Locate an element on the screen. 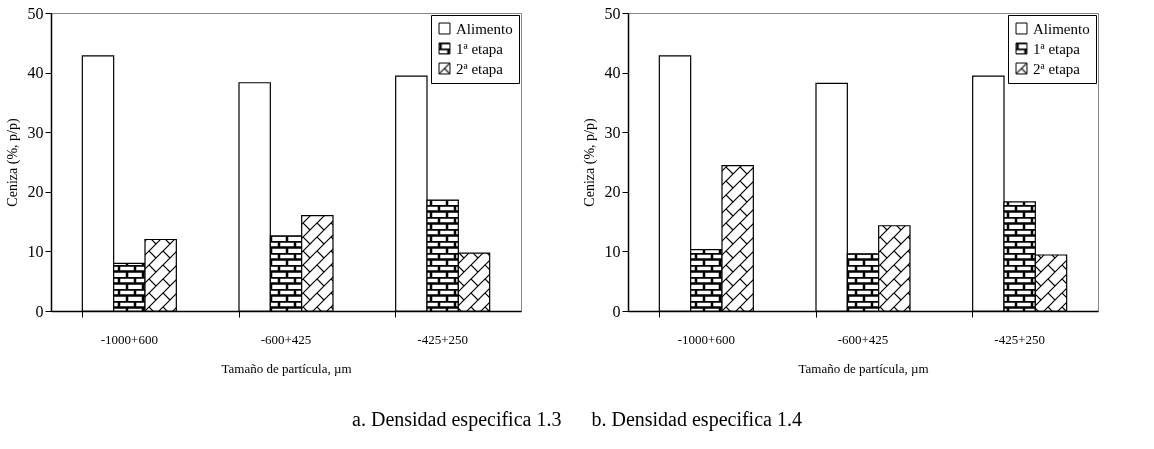  text: b. Densidad especifica 1.4 is located at coordinates (696, 419).